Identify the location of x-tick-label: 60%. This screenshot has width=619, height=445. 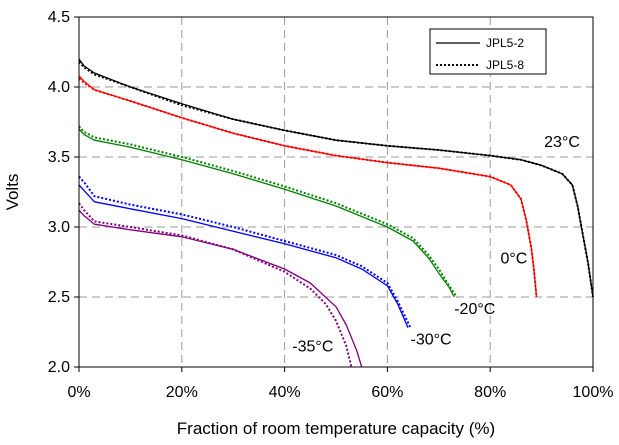
(387, 392).